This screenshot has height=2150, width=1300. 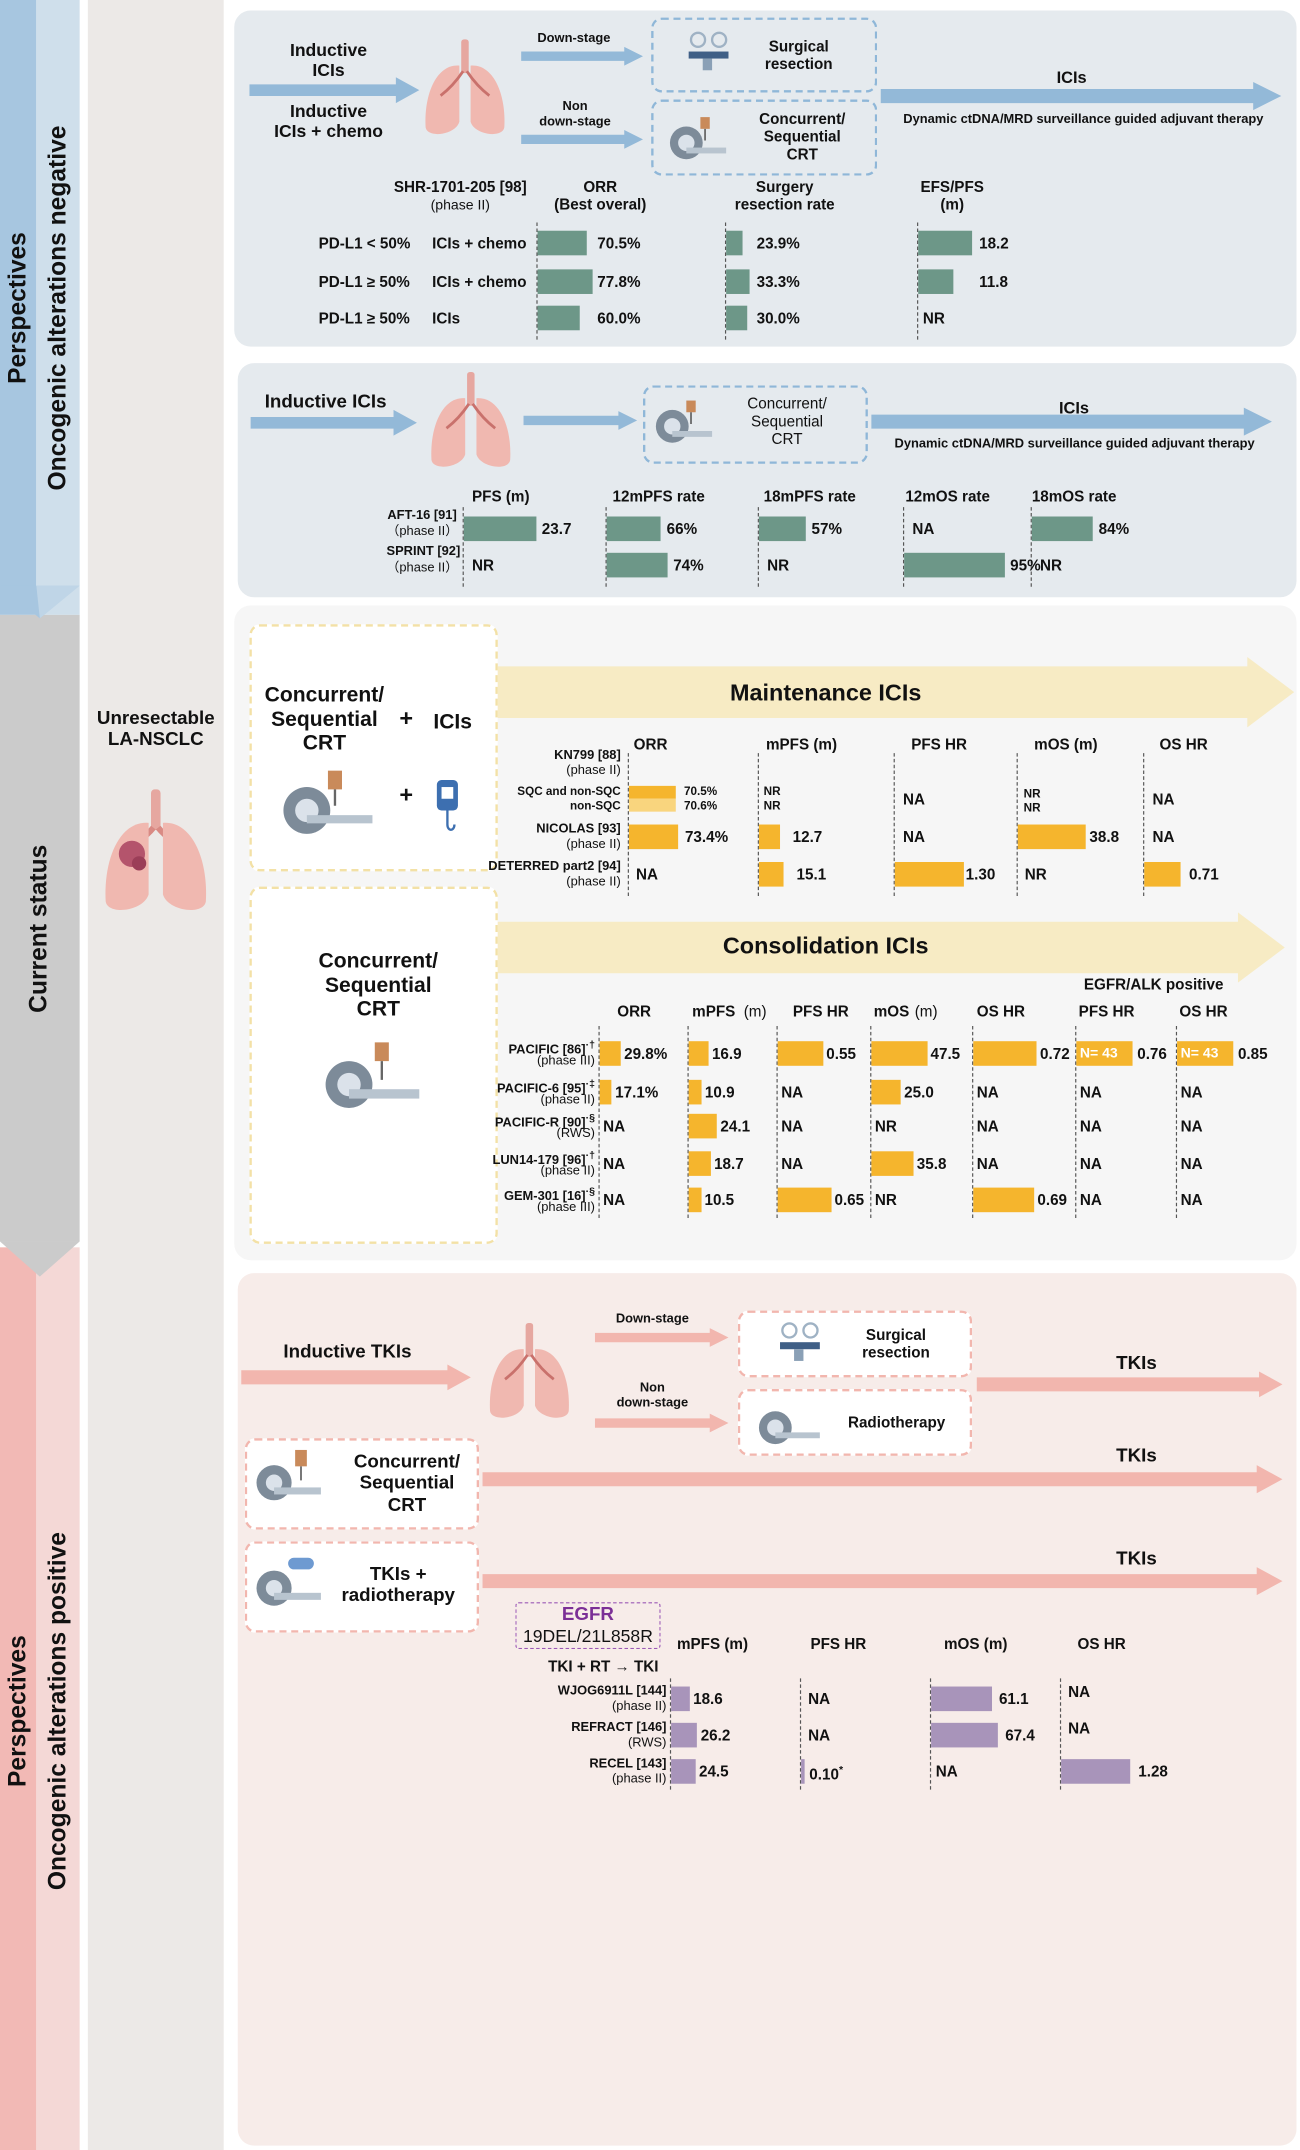 I want to click on label-inductive-tkis: Inductive TKIs, so click(x=347, y=1352).